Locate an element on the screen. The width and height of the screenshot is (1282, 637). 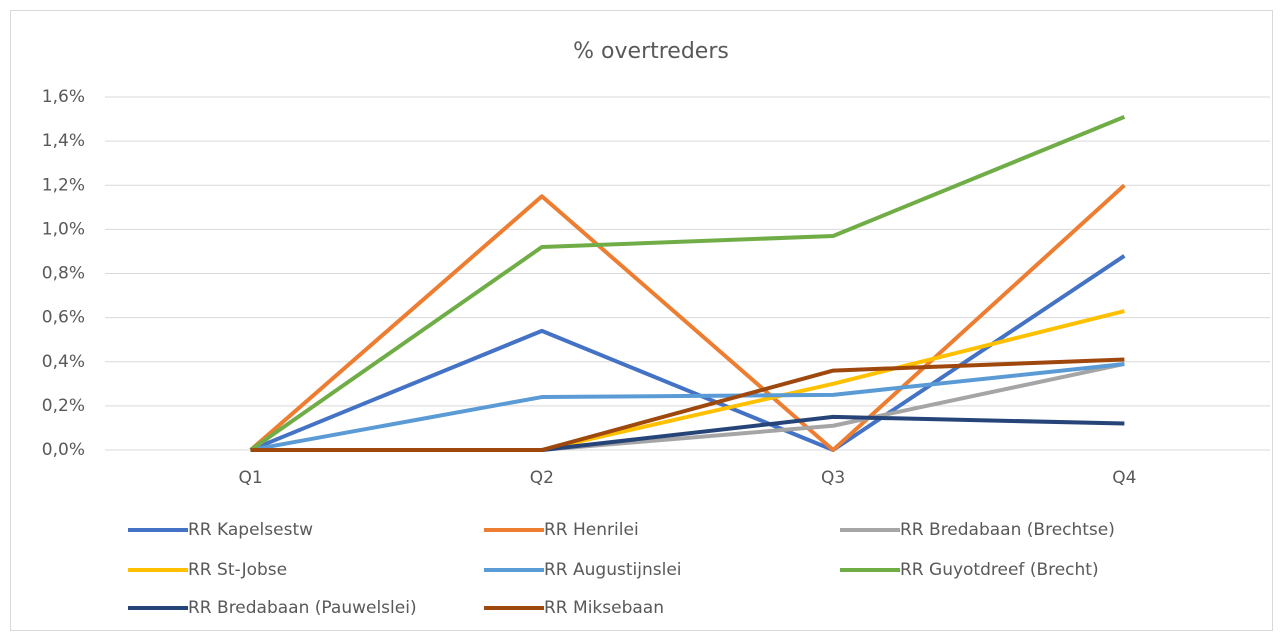
y-tick-label: 1,4% is located at coordinates (63, 141).